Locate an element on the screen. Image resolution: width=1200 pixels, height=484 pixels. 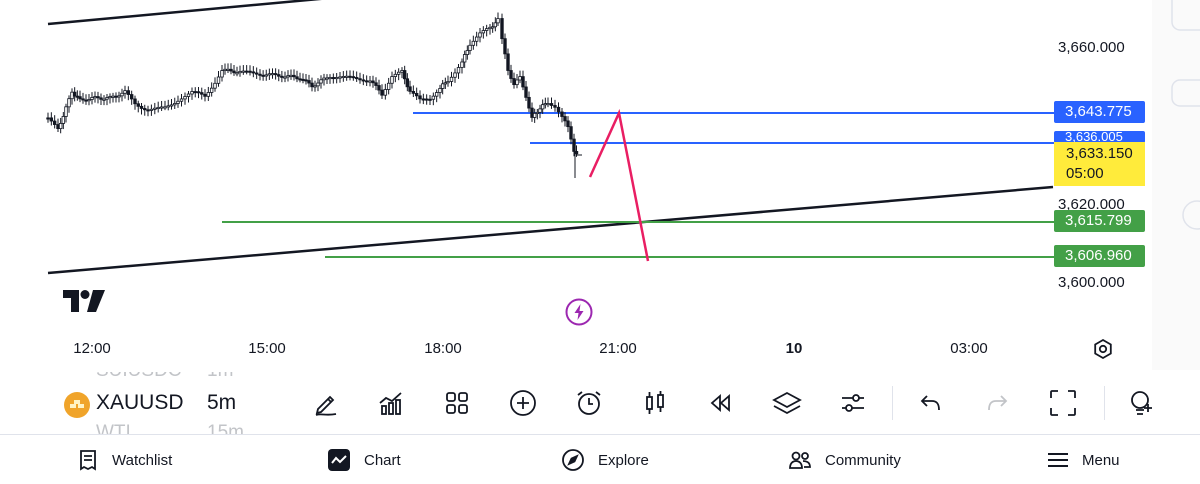
undo-icon is located at coordinates (931, 403).